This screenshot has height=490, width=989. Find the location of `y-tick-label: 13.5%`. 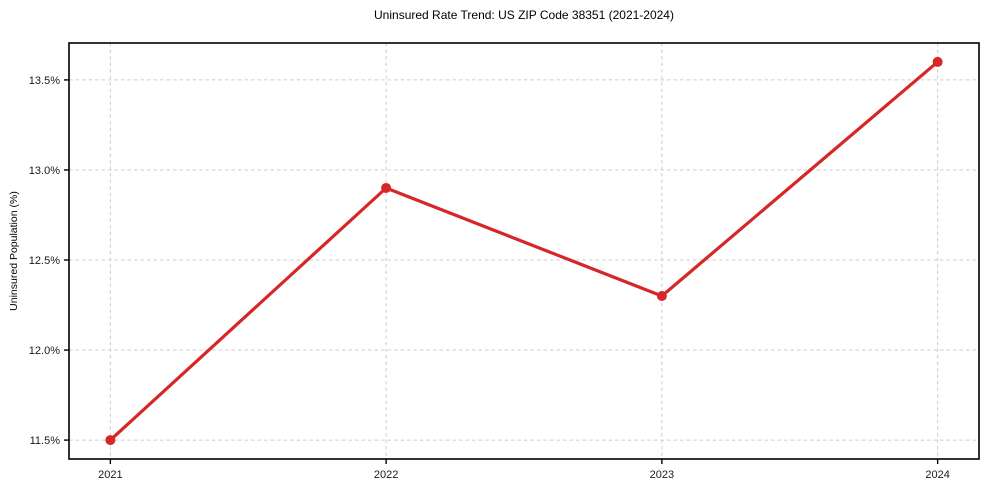

y-tick-label: 13.5% is located at coordinates (44, 81).